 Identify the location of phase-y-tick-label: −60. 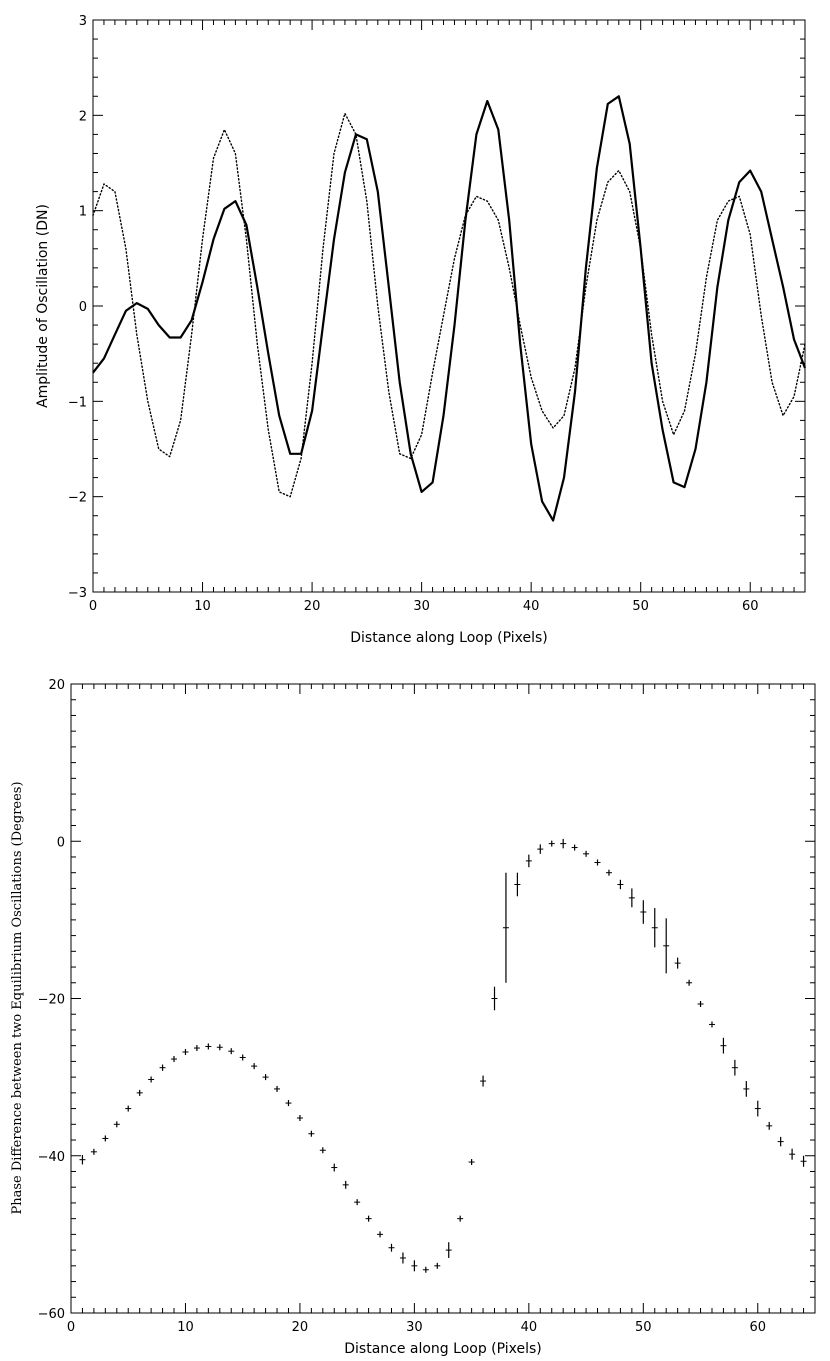
(51, 1314).